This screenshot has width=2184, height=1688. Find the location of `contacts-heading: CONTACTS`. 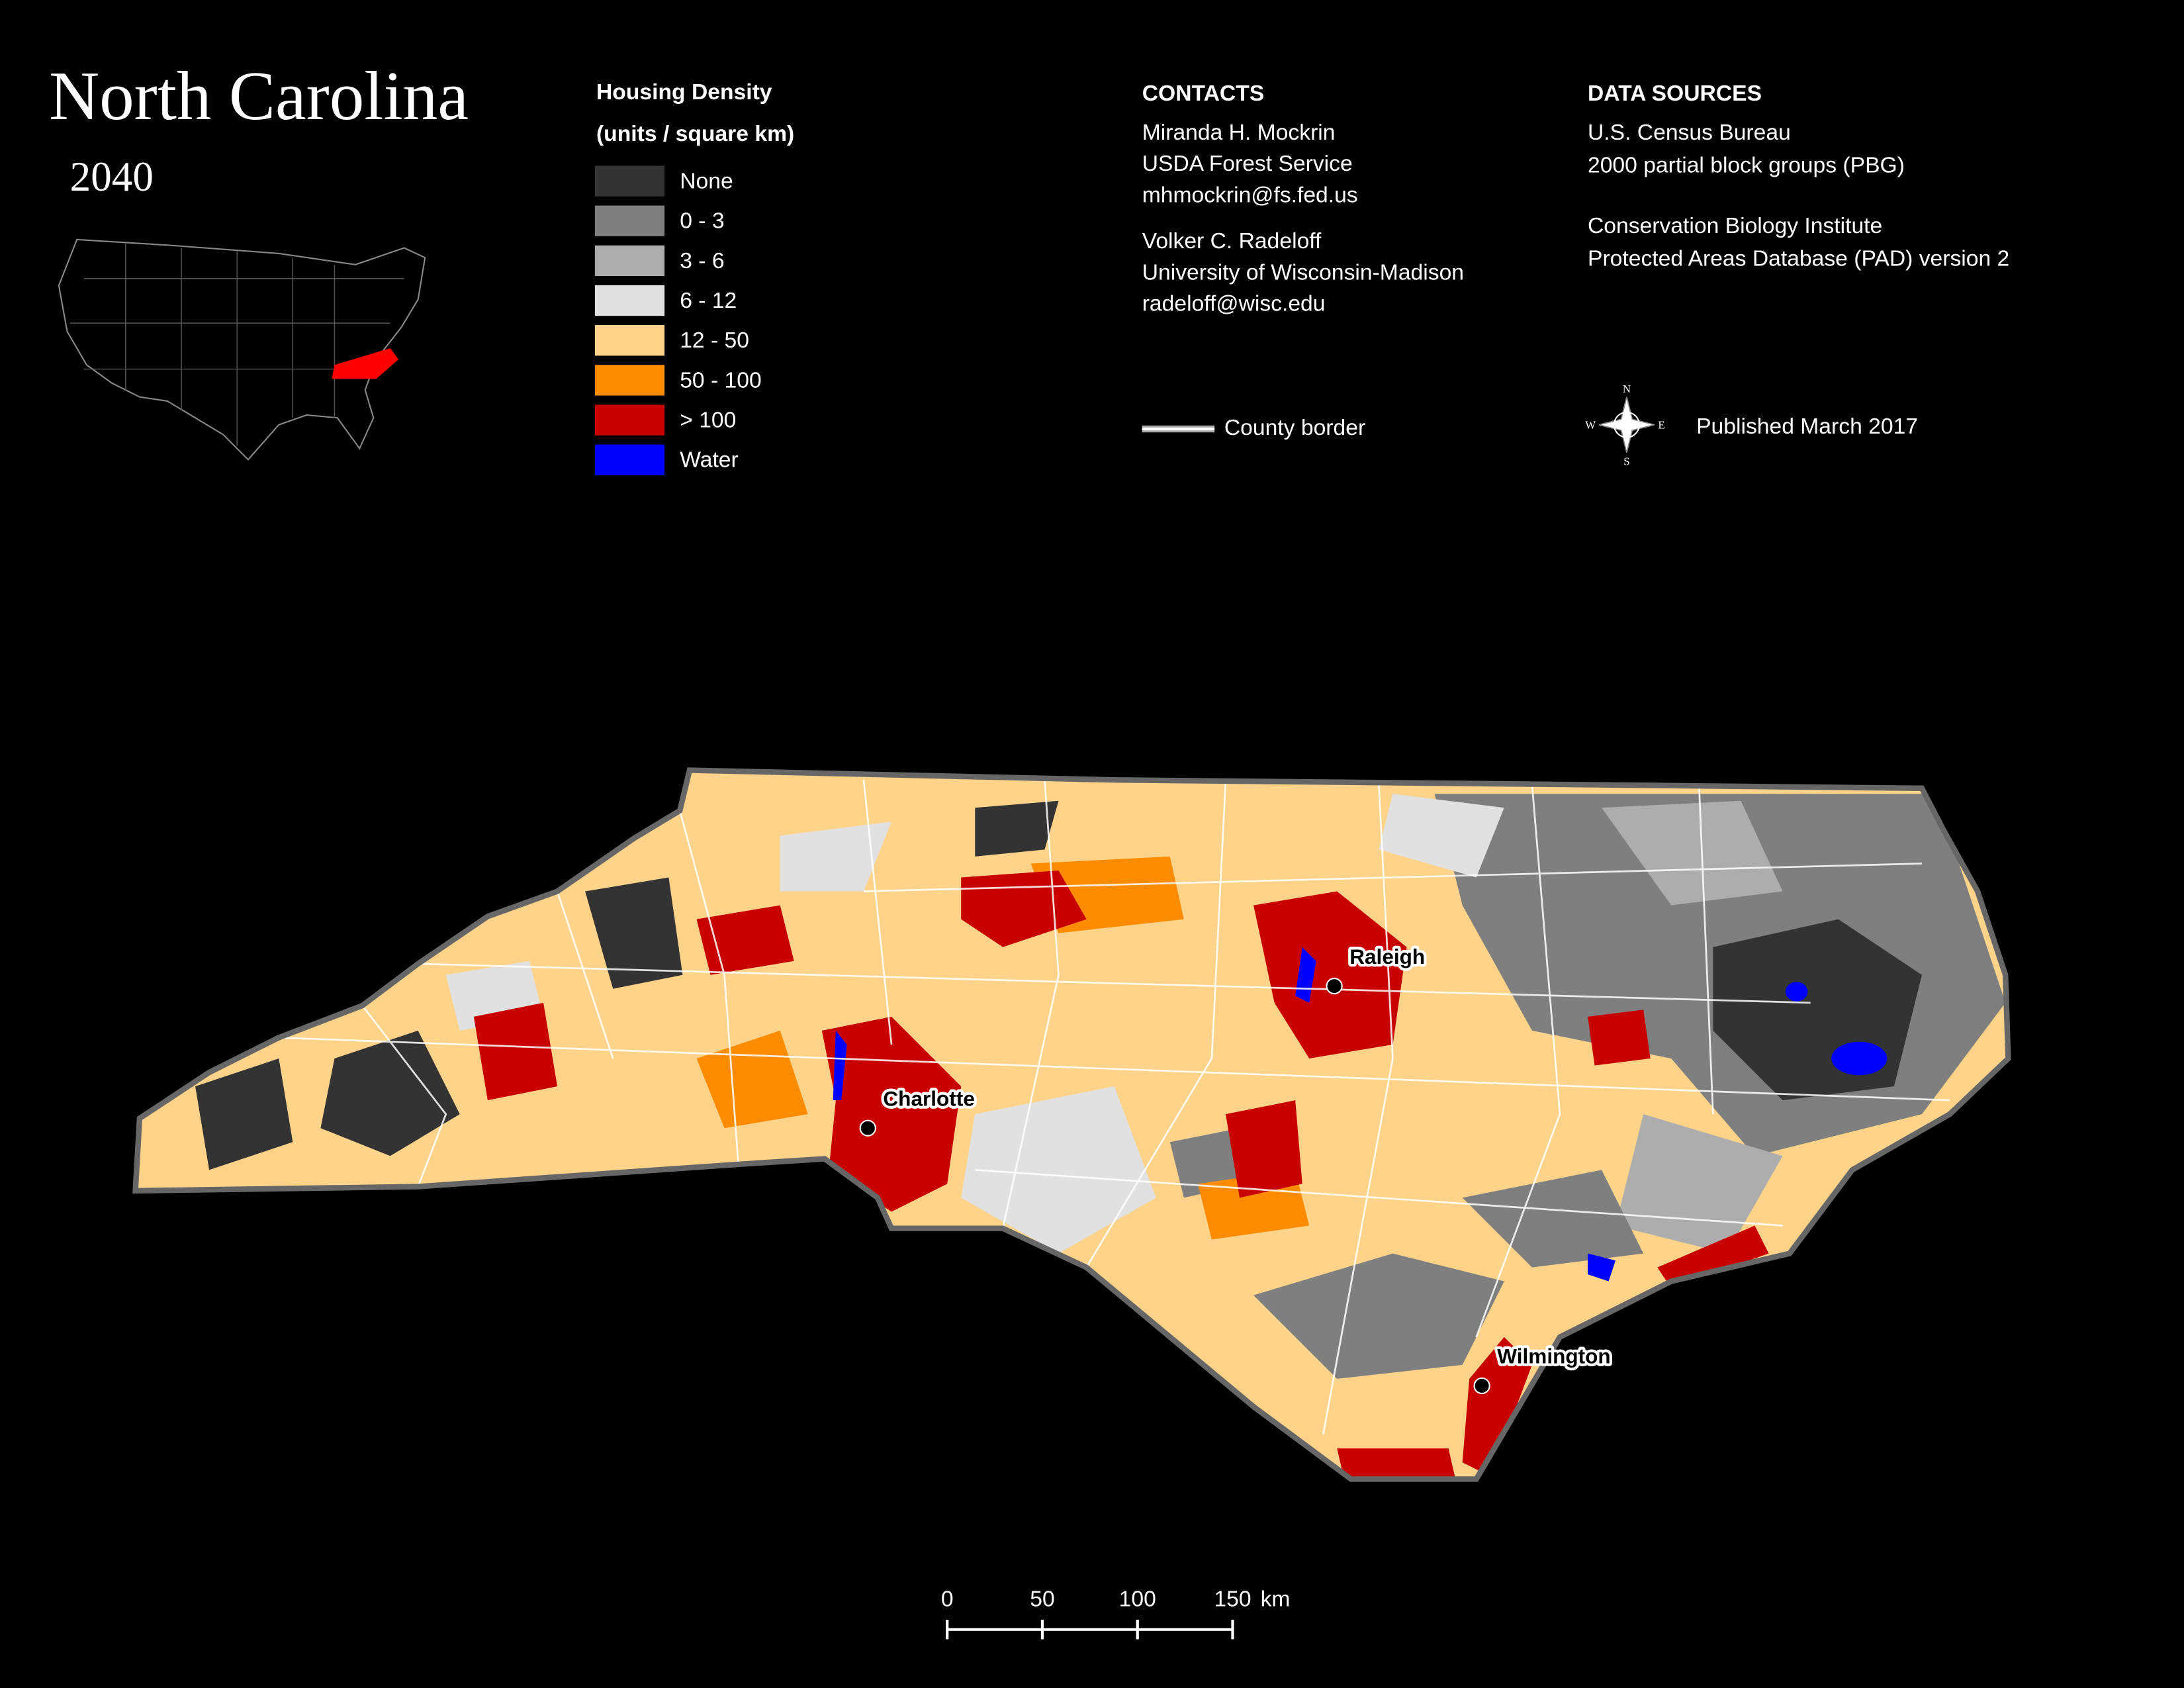

contacts-heading: CONTACTS is located at coordinates (1203, 93).